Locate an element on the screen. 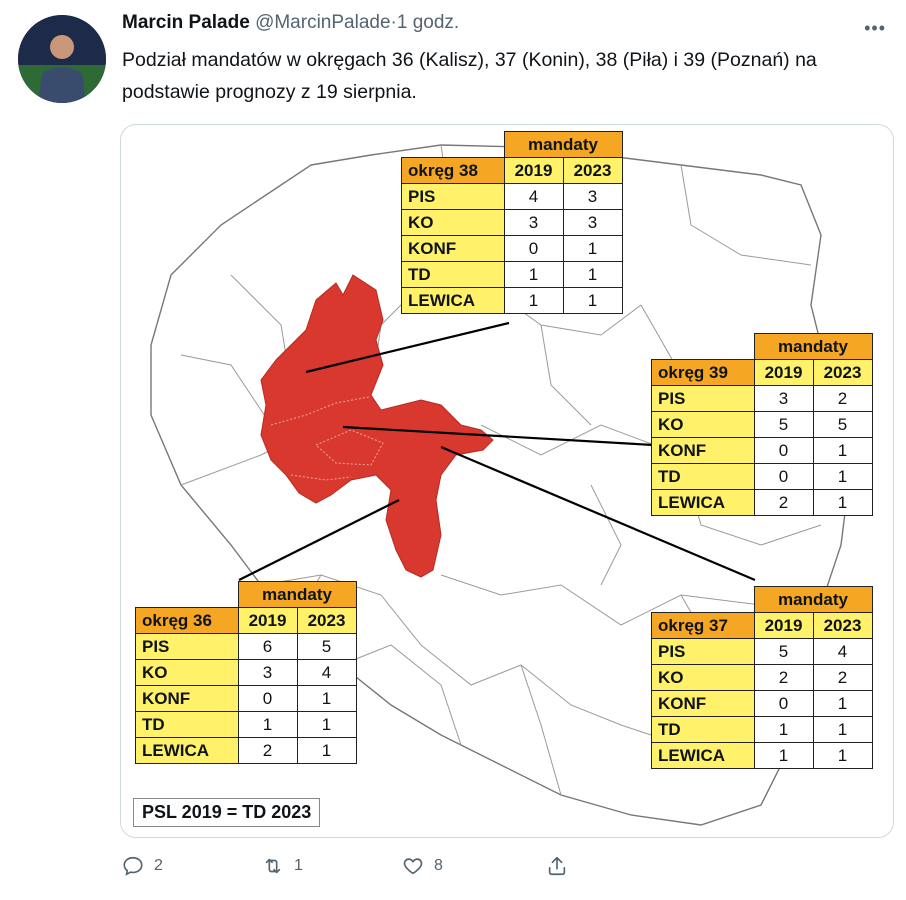 This screenshot has height=900, width=906. avatar is located at coordinates (62, 59).